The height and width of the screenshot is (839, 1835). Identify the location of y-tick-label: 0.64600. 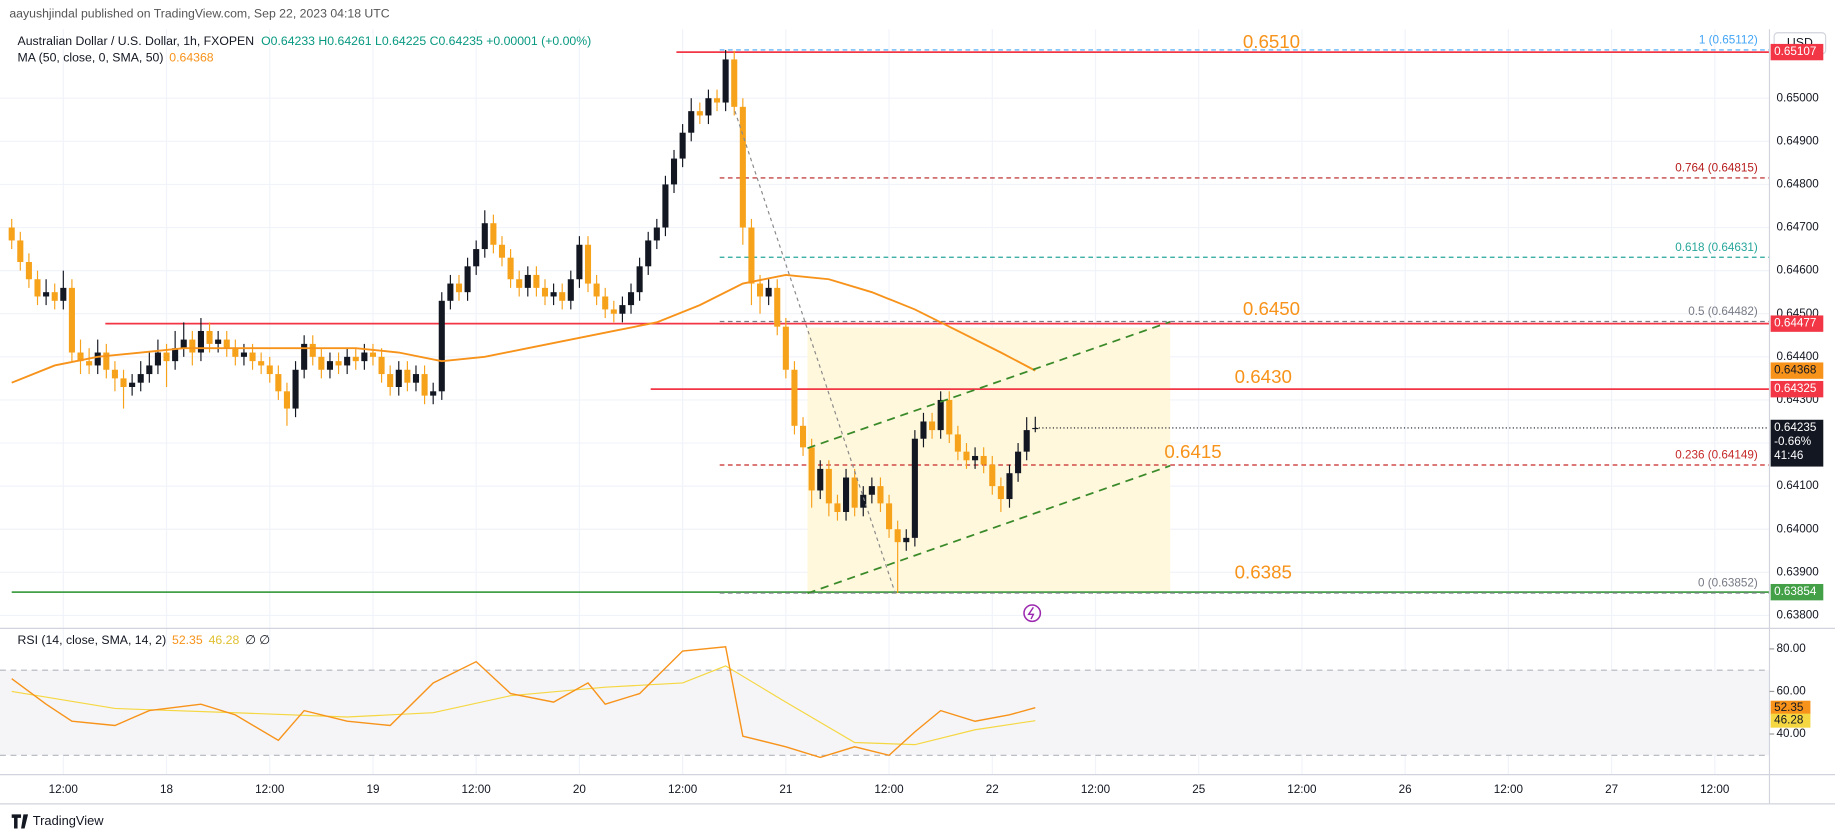
(1797, 270).